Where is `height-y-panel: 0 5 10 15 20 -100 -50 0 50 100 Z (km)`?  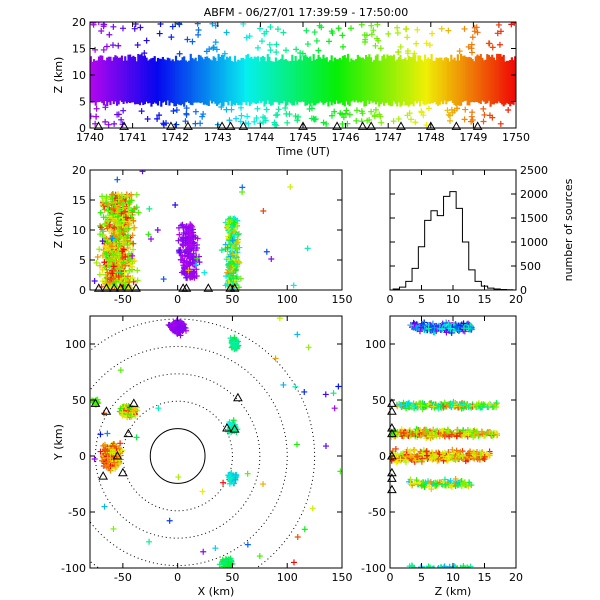 height-y-panel: 0 5 10 15 20 -100 -50 0 50 100 Z (km) is located at coordinates (442, 456).